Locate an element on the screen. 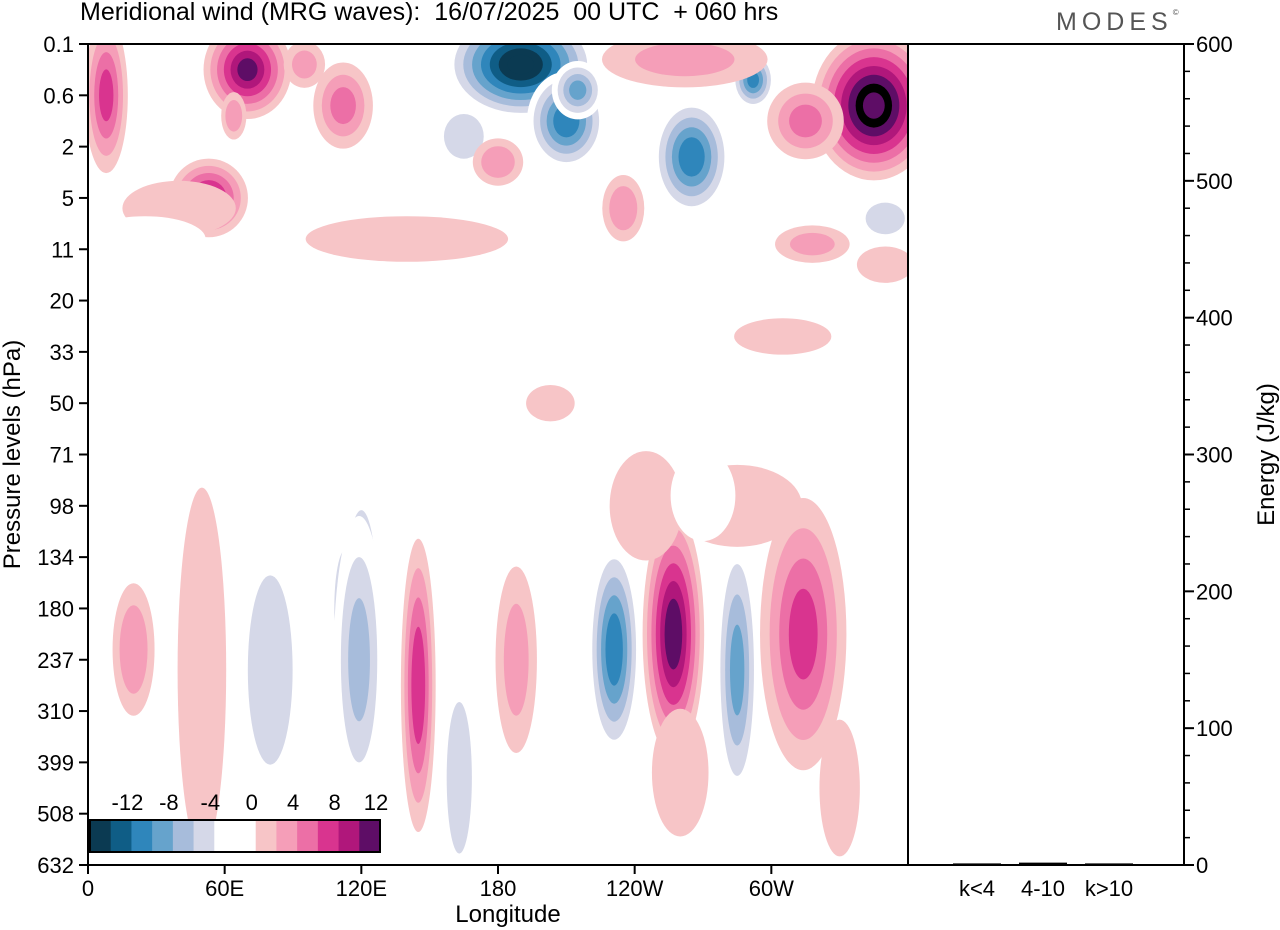  energy-tick-label: 400 is located at coordinates (1214, 318).